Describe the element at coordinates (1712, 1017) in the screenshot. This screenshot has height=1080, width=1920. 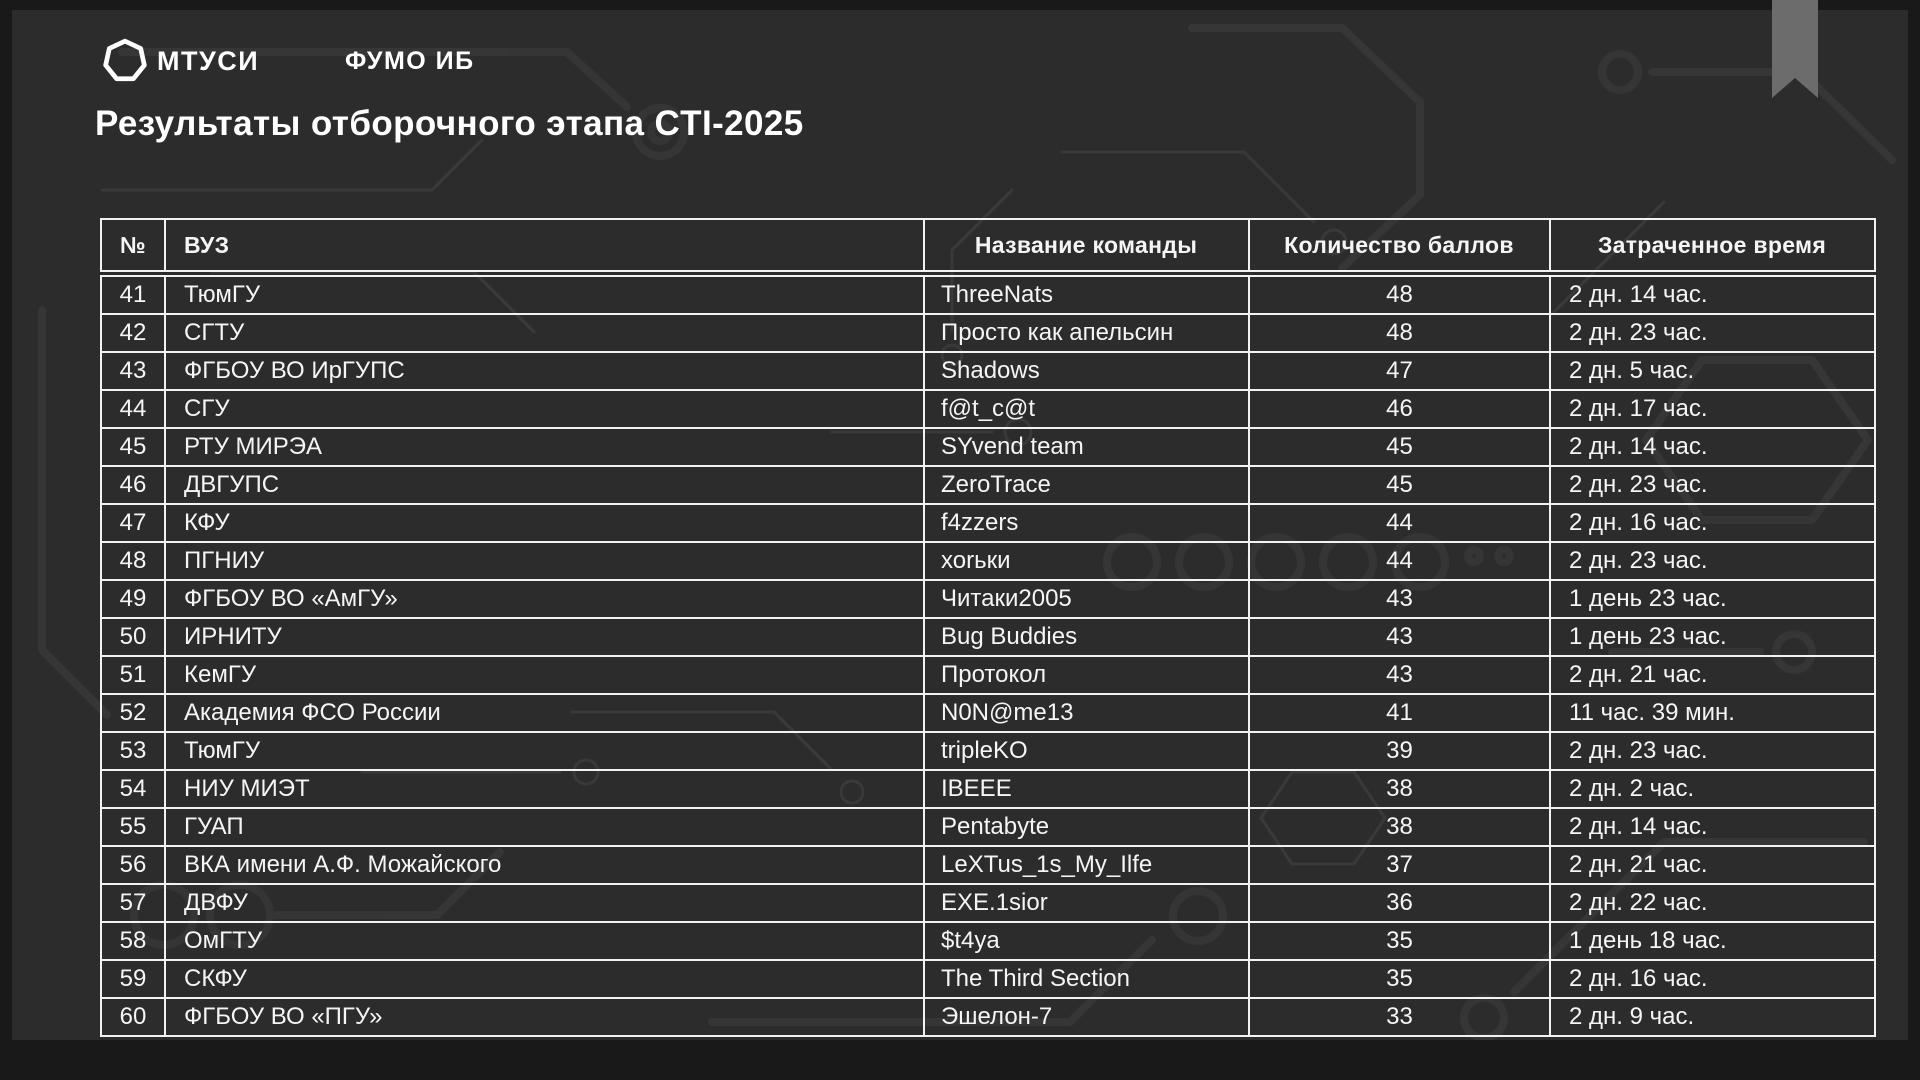
I see `cell-time: 2 дн. 9 час.` at that location.